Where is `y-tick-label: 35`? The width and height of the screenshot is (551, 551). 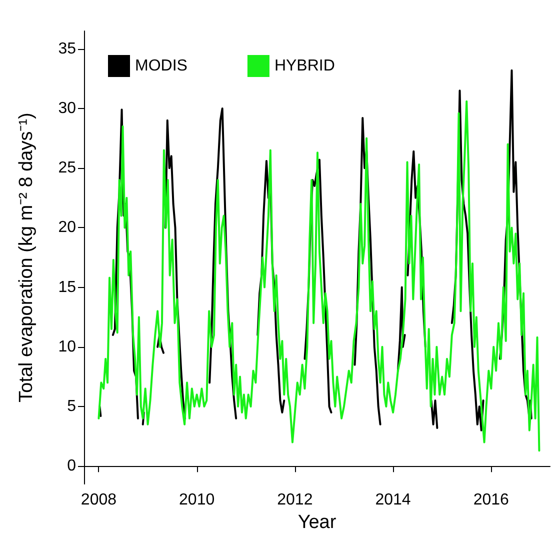
y-tick-label: 35 is located at coordinates (67, 49).